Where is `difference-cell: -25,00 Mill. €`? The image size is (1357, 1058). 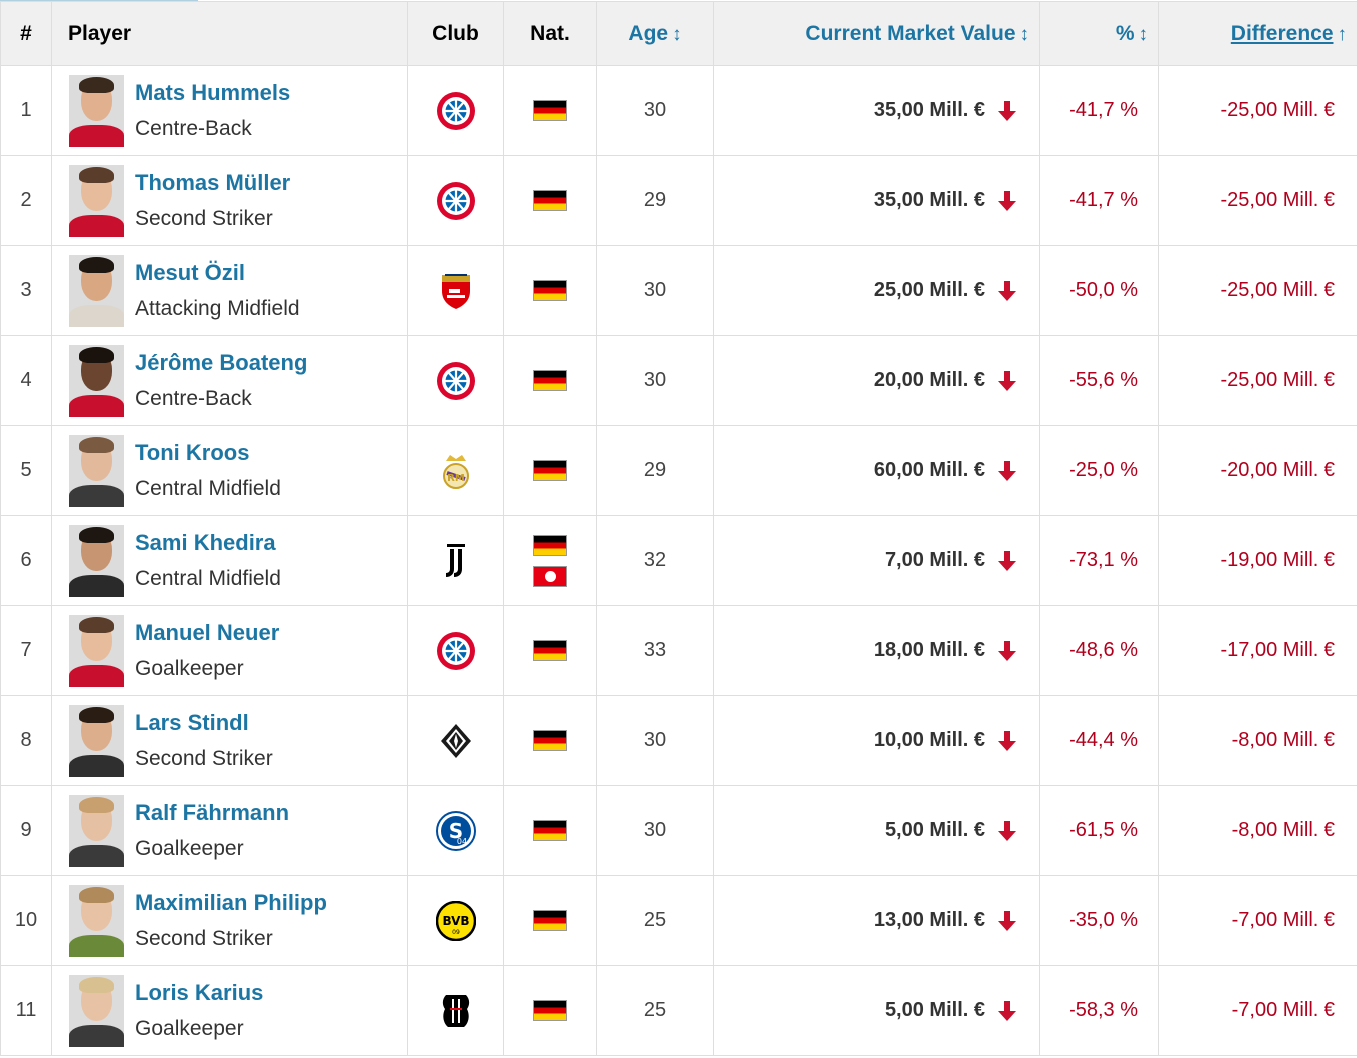 difference-cell: -25,00 Mill. € is located at coordinates (1257, 290).